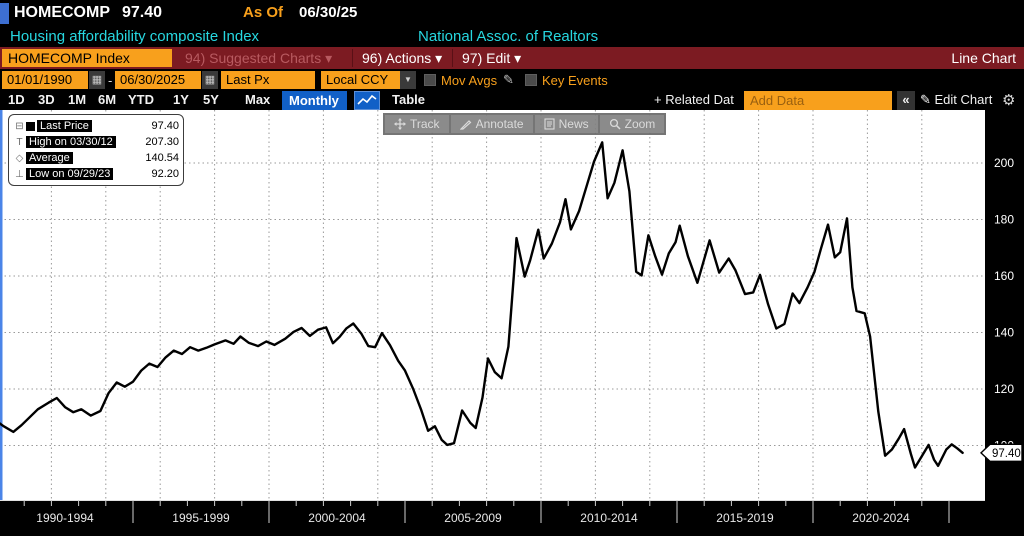  I want to click on price-field-select: Last Px, so click(268, 80).